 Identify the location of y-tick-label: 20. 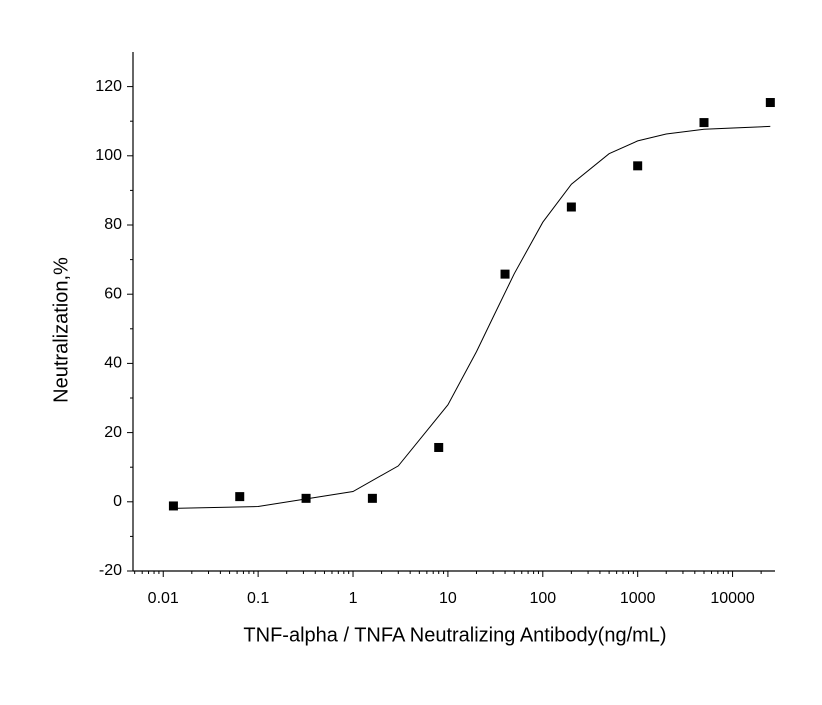
(113, 432).